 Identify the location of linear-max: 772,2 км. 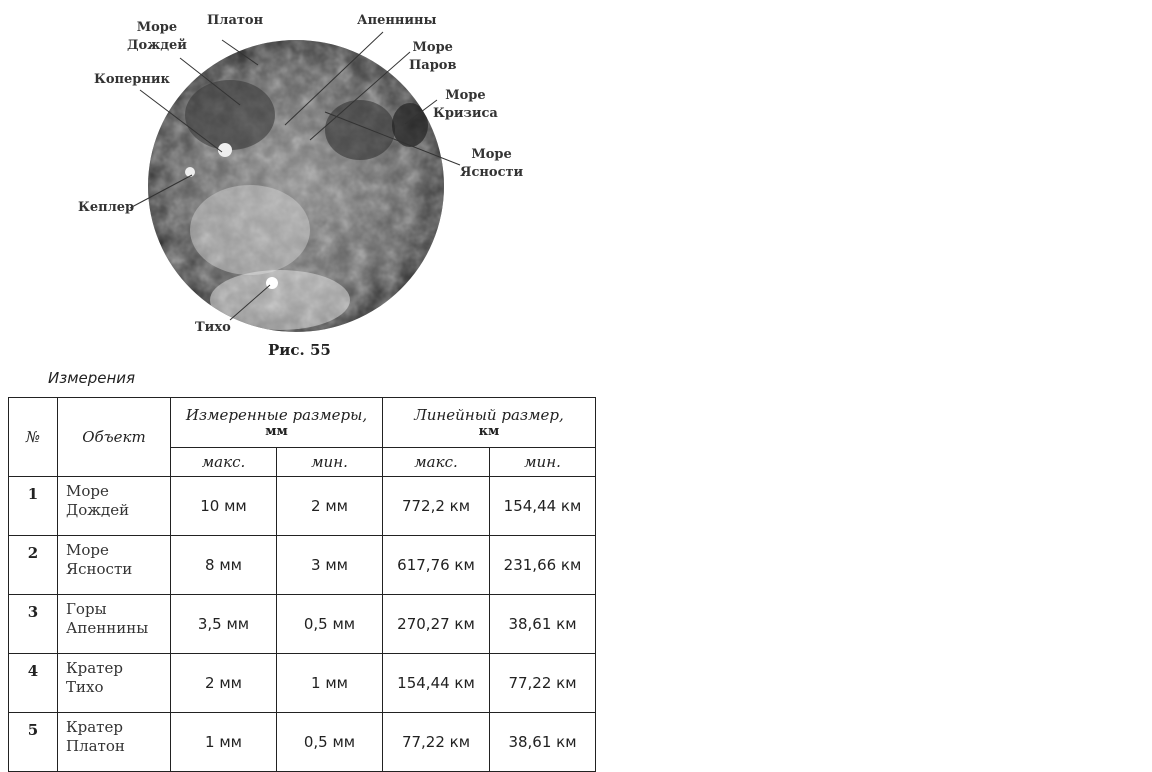
(436, 506).